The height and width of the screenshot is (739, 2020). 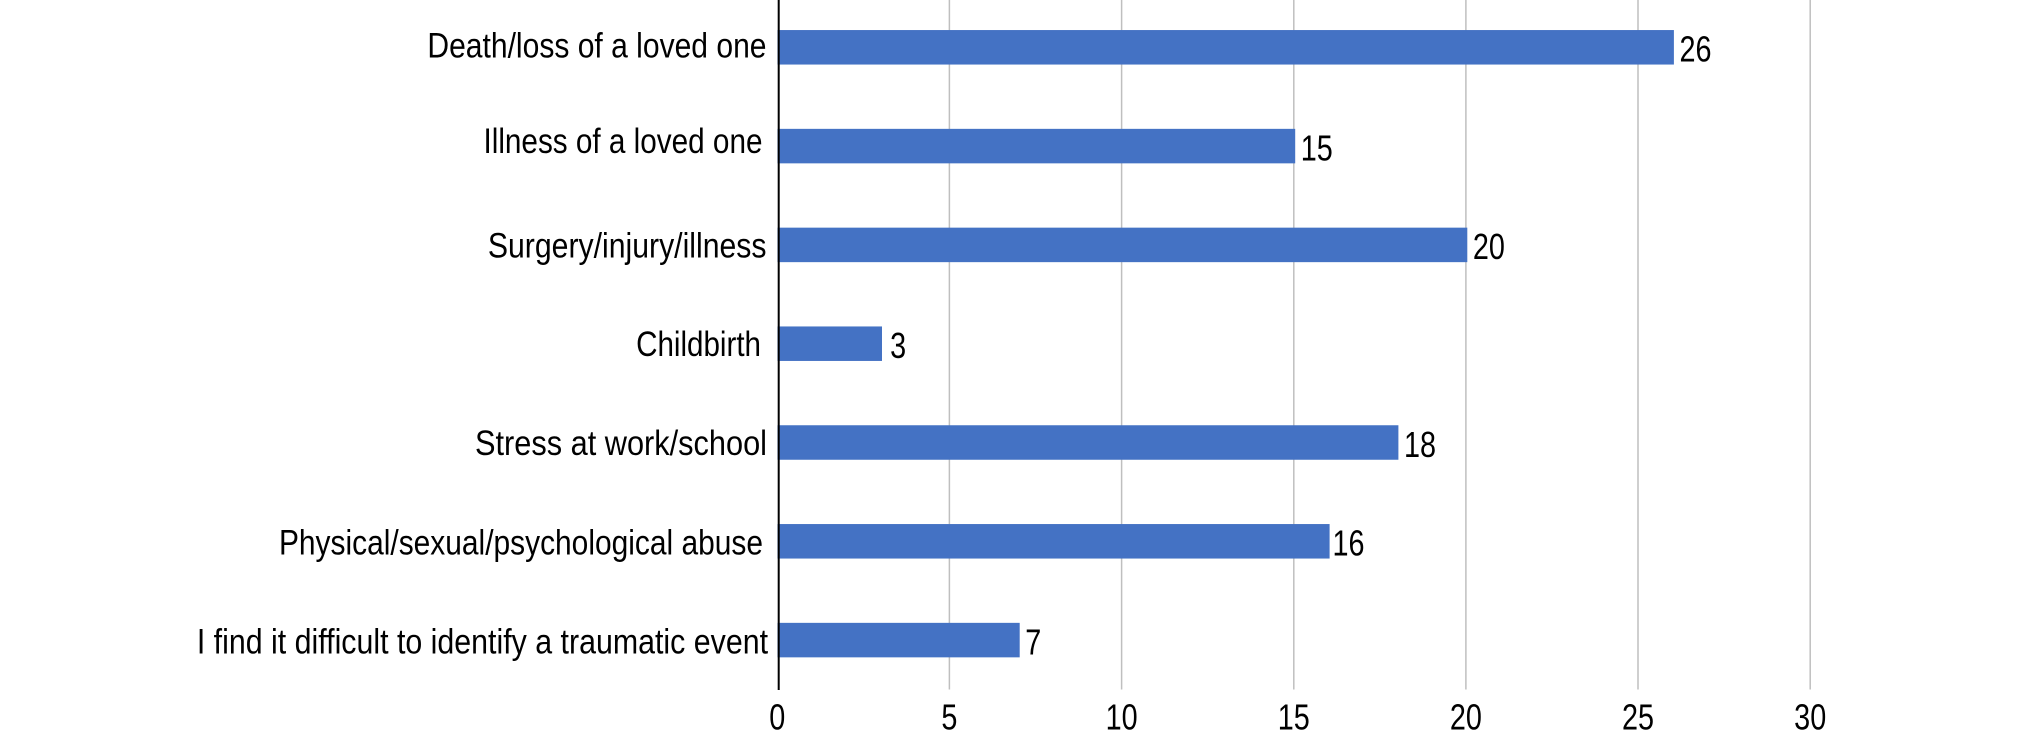 I want to click on svg-text: 25, so click(x=1638, y=716).